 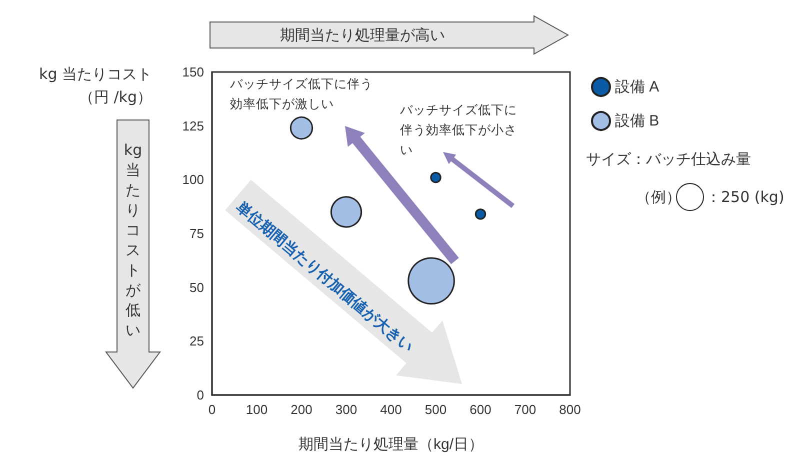 I want to click on text: 期間当たり処理量が高い, so click(x=362, y=35).